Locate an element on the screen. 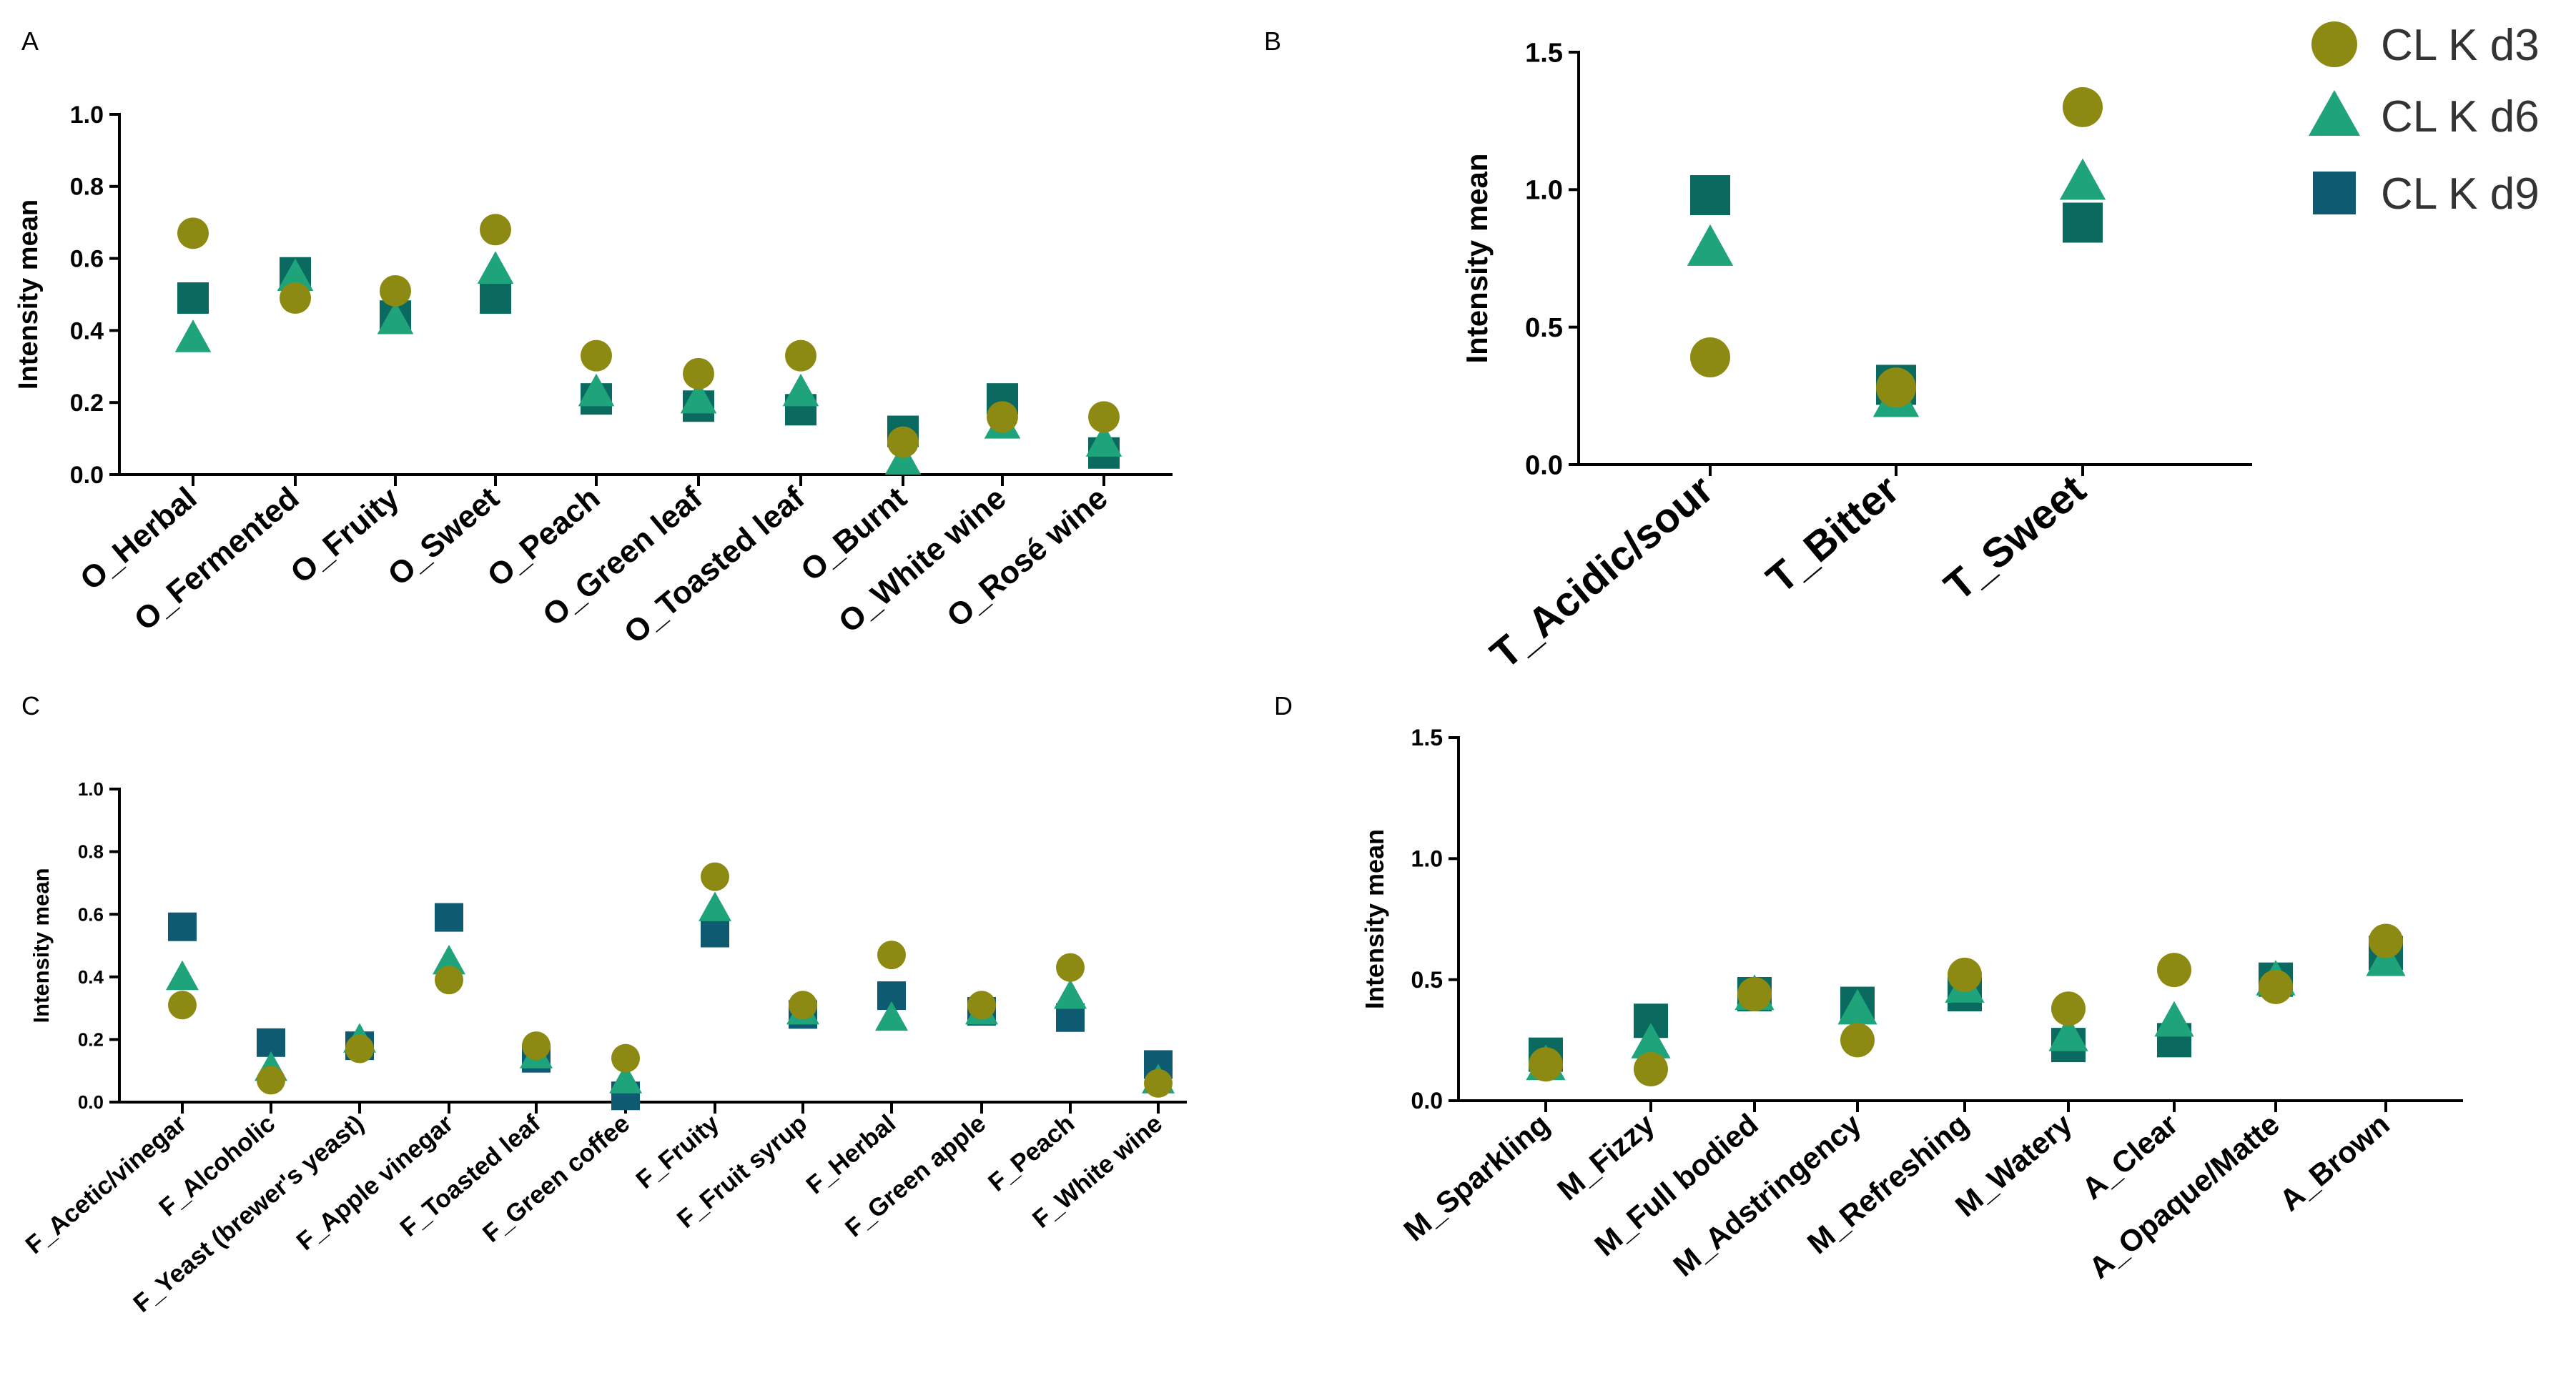 This screenshot has height=1398, width=2576. x-tick-label: O_White wine is located at coordinates (922, 560).